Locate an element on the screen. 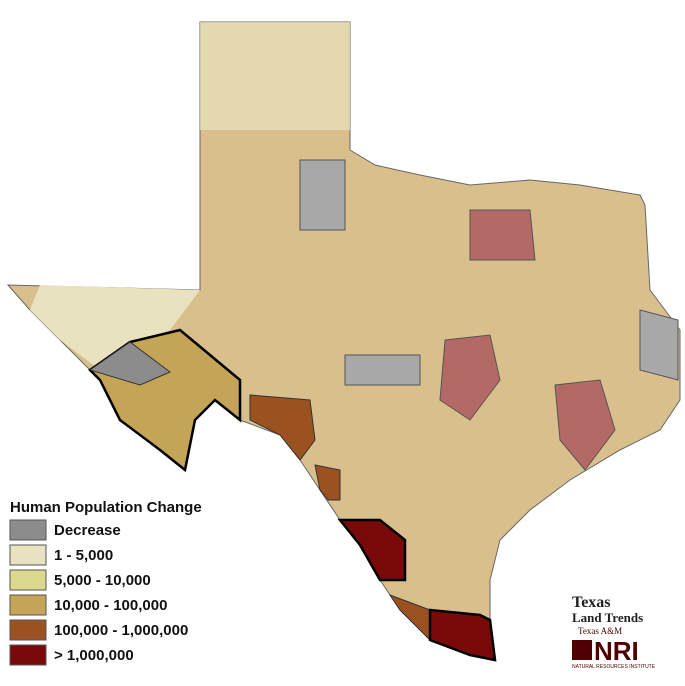 This screenshot has height=686, width=685. legend-label: 5,000 - 10,000 is located at coordinates (102, 580).